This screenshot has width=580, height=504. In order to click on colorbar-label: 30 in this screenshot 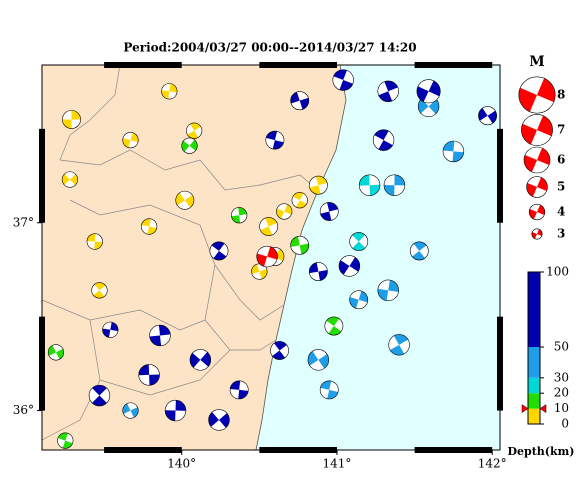, I will do `click(561, 377)`.